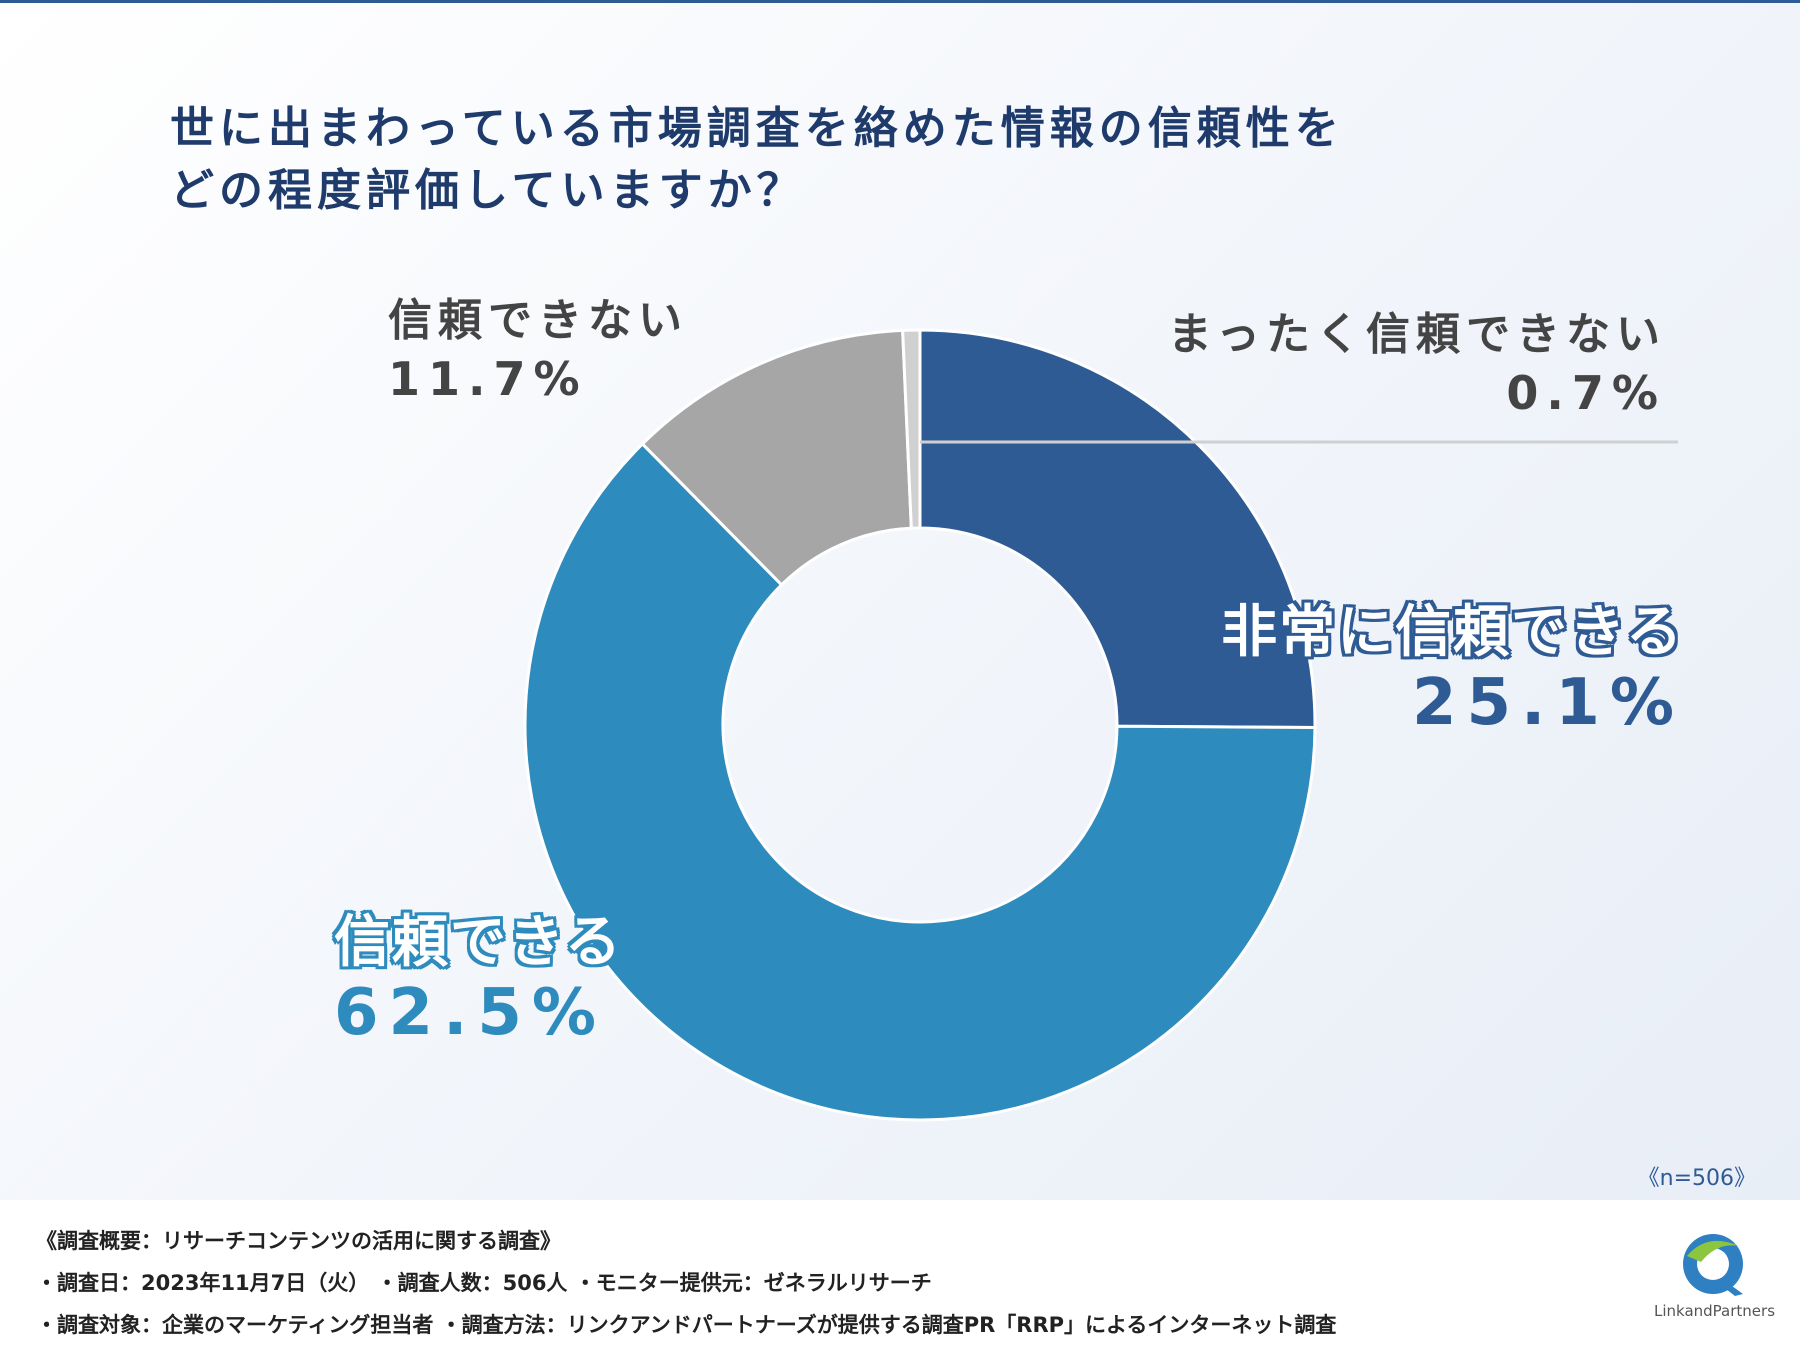 This screenshot has height=1350, width=1800. I want to click on label-completely-untrustworthy: まったく信頼できない 0.7%, so click(1417, 364).